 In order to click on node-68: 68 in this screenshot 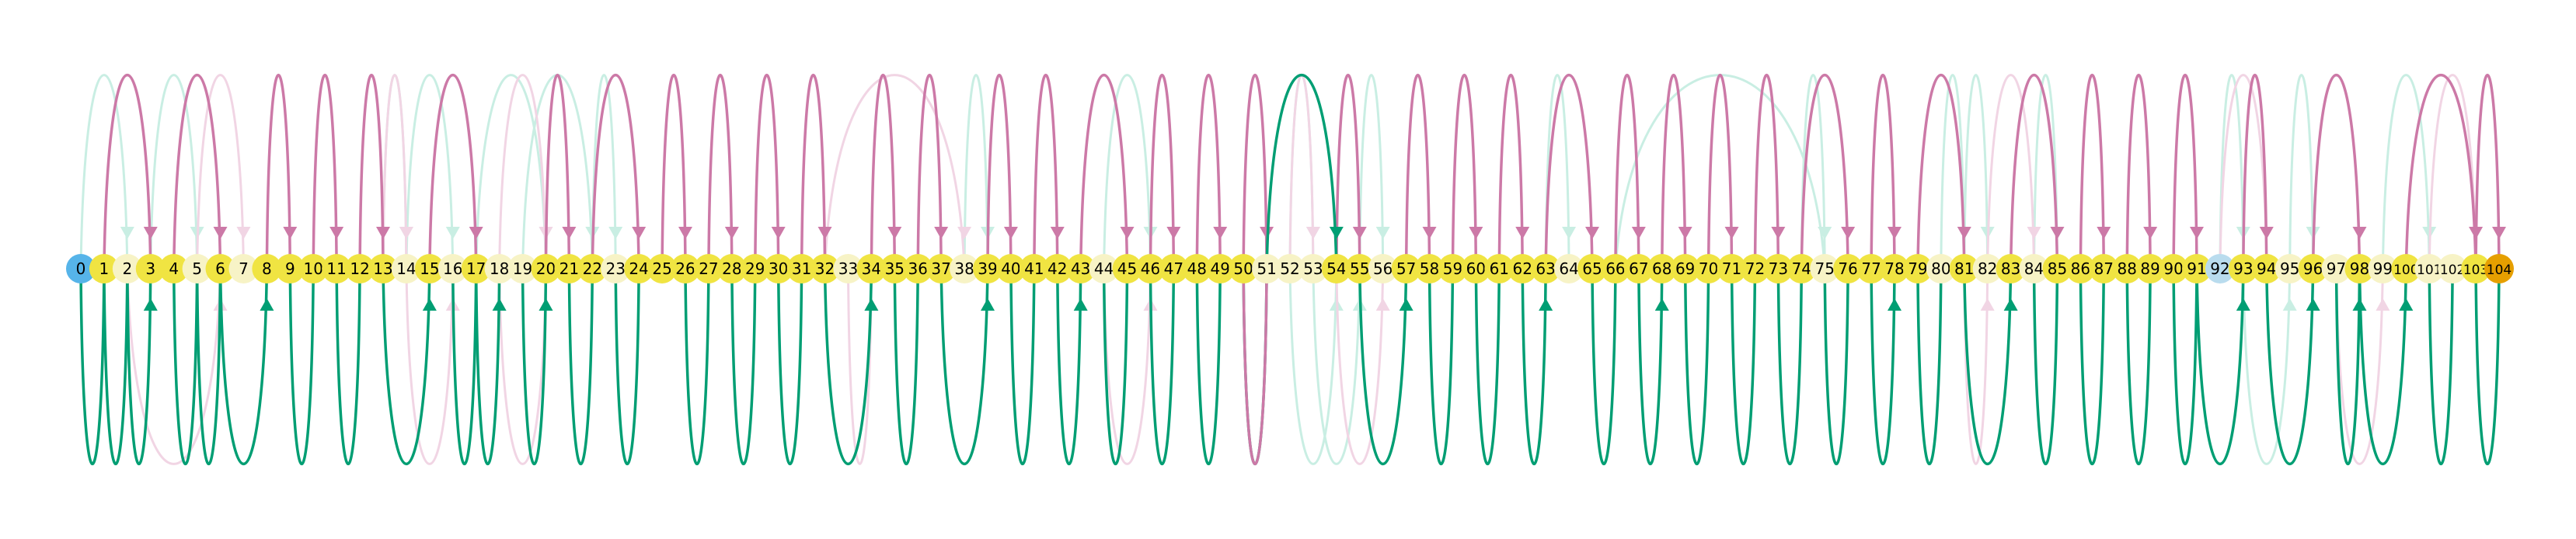, I will do `click(1662, 268)`.